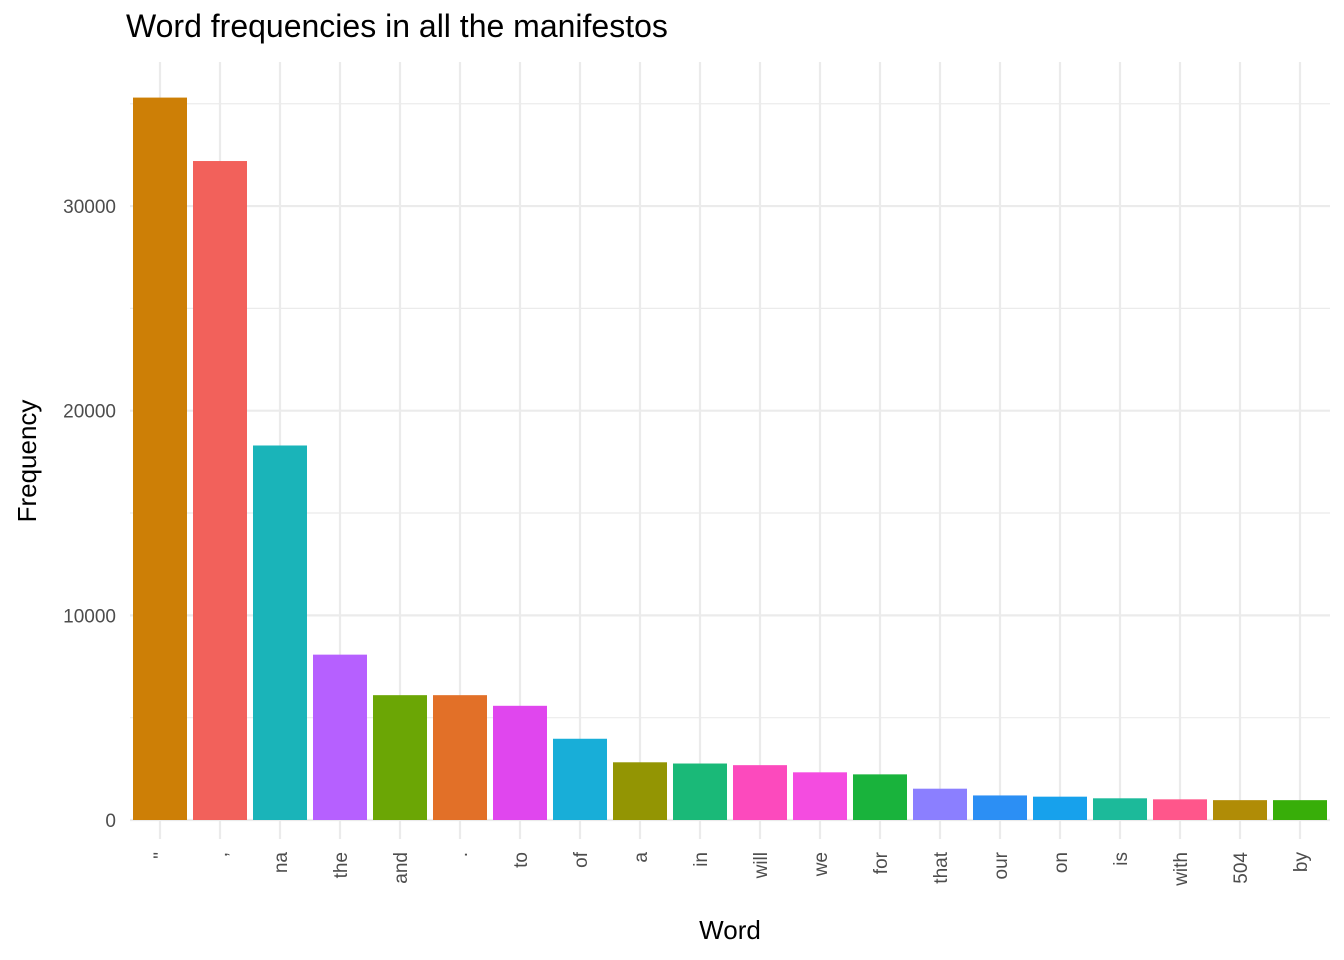 Image resolution: width=1344 pixels, height=960 pixels. What do you see at coordinates (641, 857) in the screenshot?
I see `x-tick-label: a` at bounding box center [641, 857].